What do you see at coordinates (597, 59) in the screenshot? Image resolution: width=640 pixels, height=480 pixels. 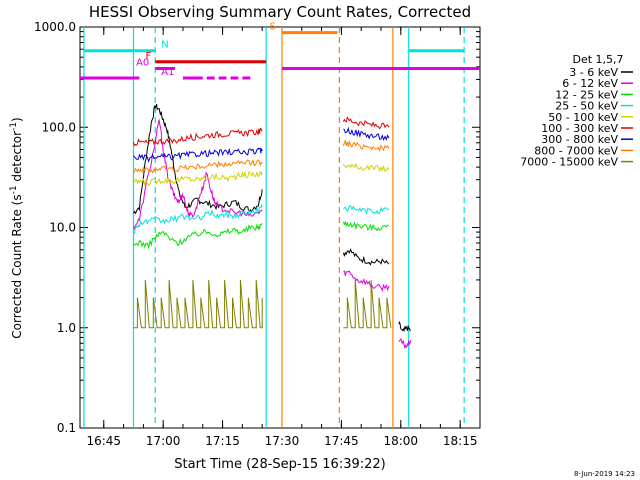 I see `legend-title: Det 1,5,7` at bounding box center [597, 59].